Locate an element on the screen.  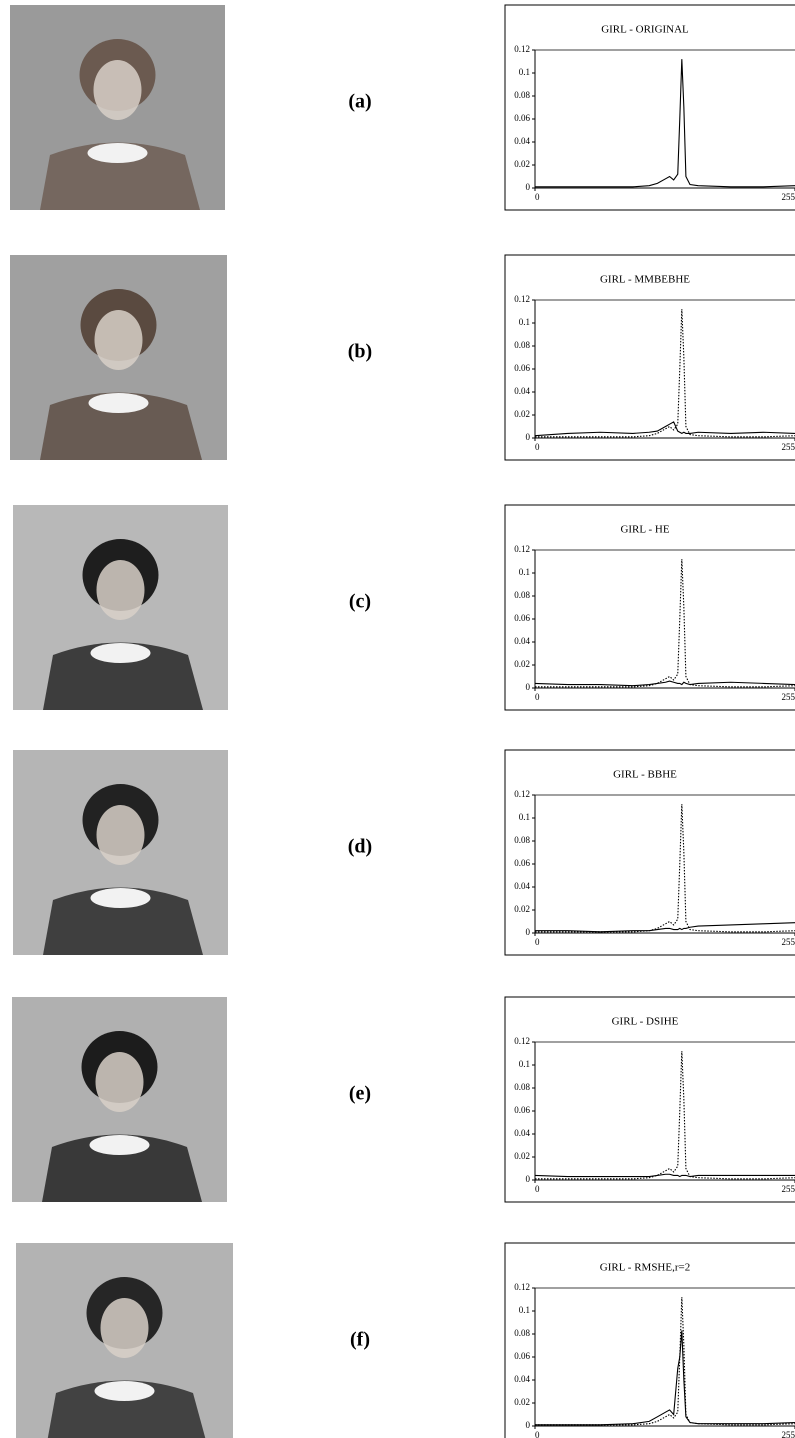
chart-title: GIRL - DSIHE is located at coordinates (645, 1022).